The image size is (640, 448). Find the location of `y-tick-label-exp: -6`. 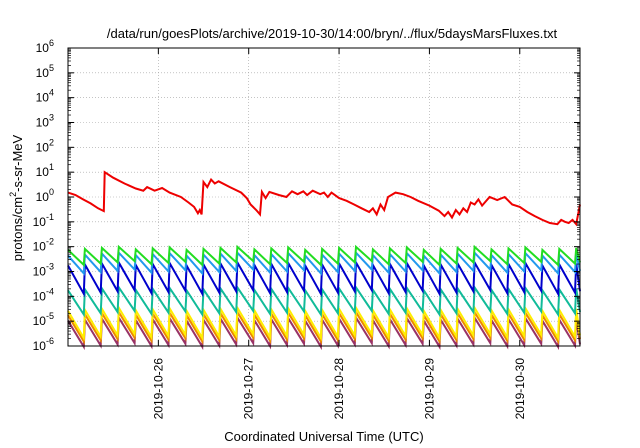

y-tick-label-exp: -6 is located at coordinates (50, 341).